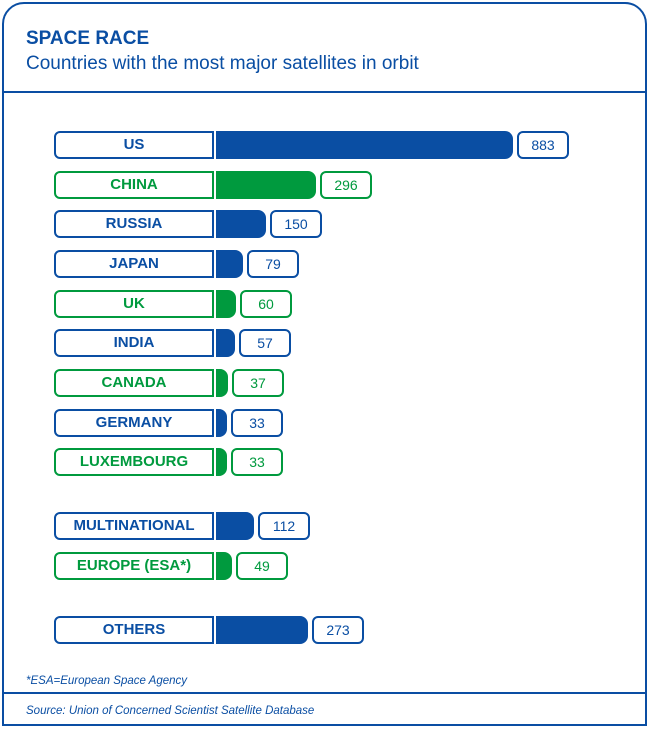 This screenshot has height=729, width=650. Describe the element at coordinates (134, 343) in the screenshot. I see `category-label: INDIA` at that location.